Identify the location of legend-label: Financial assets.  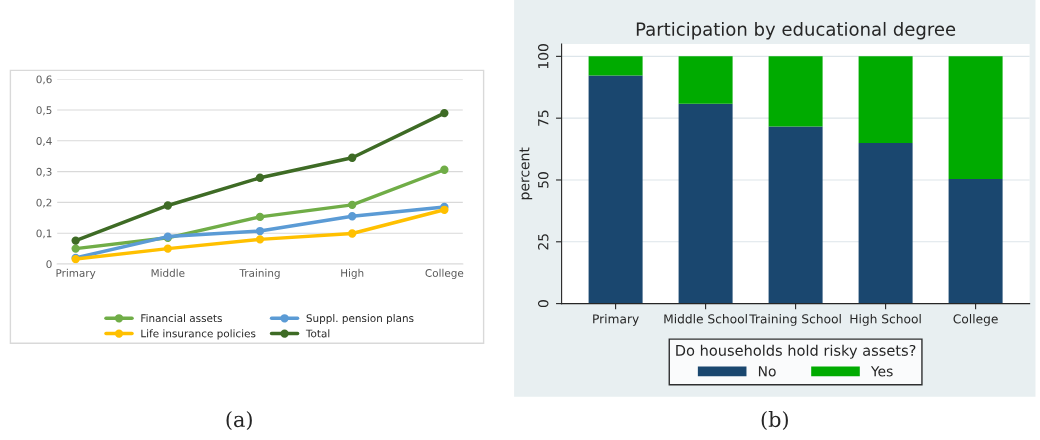
(181, 318).